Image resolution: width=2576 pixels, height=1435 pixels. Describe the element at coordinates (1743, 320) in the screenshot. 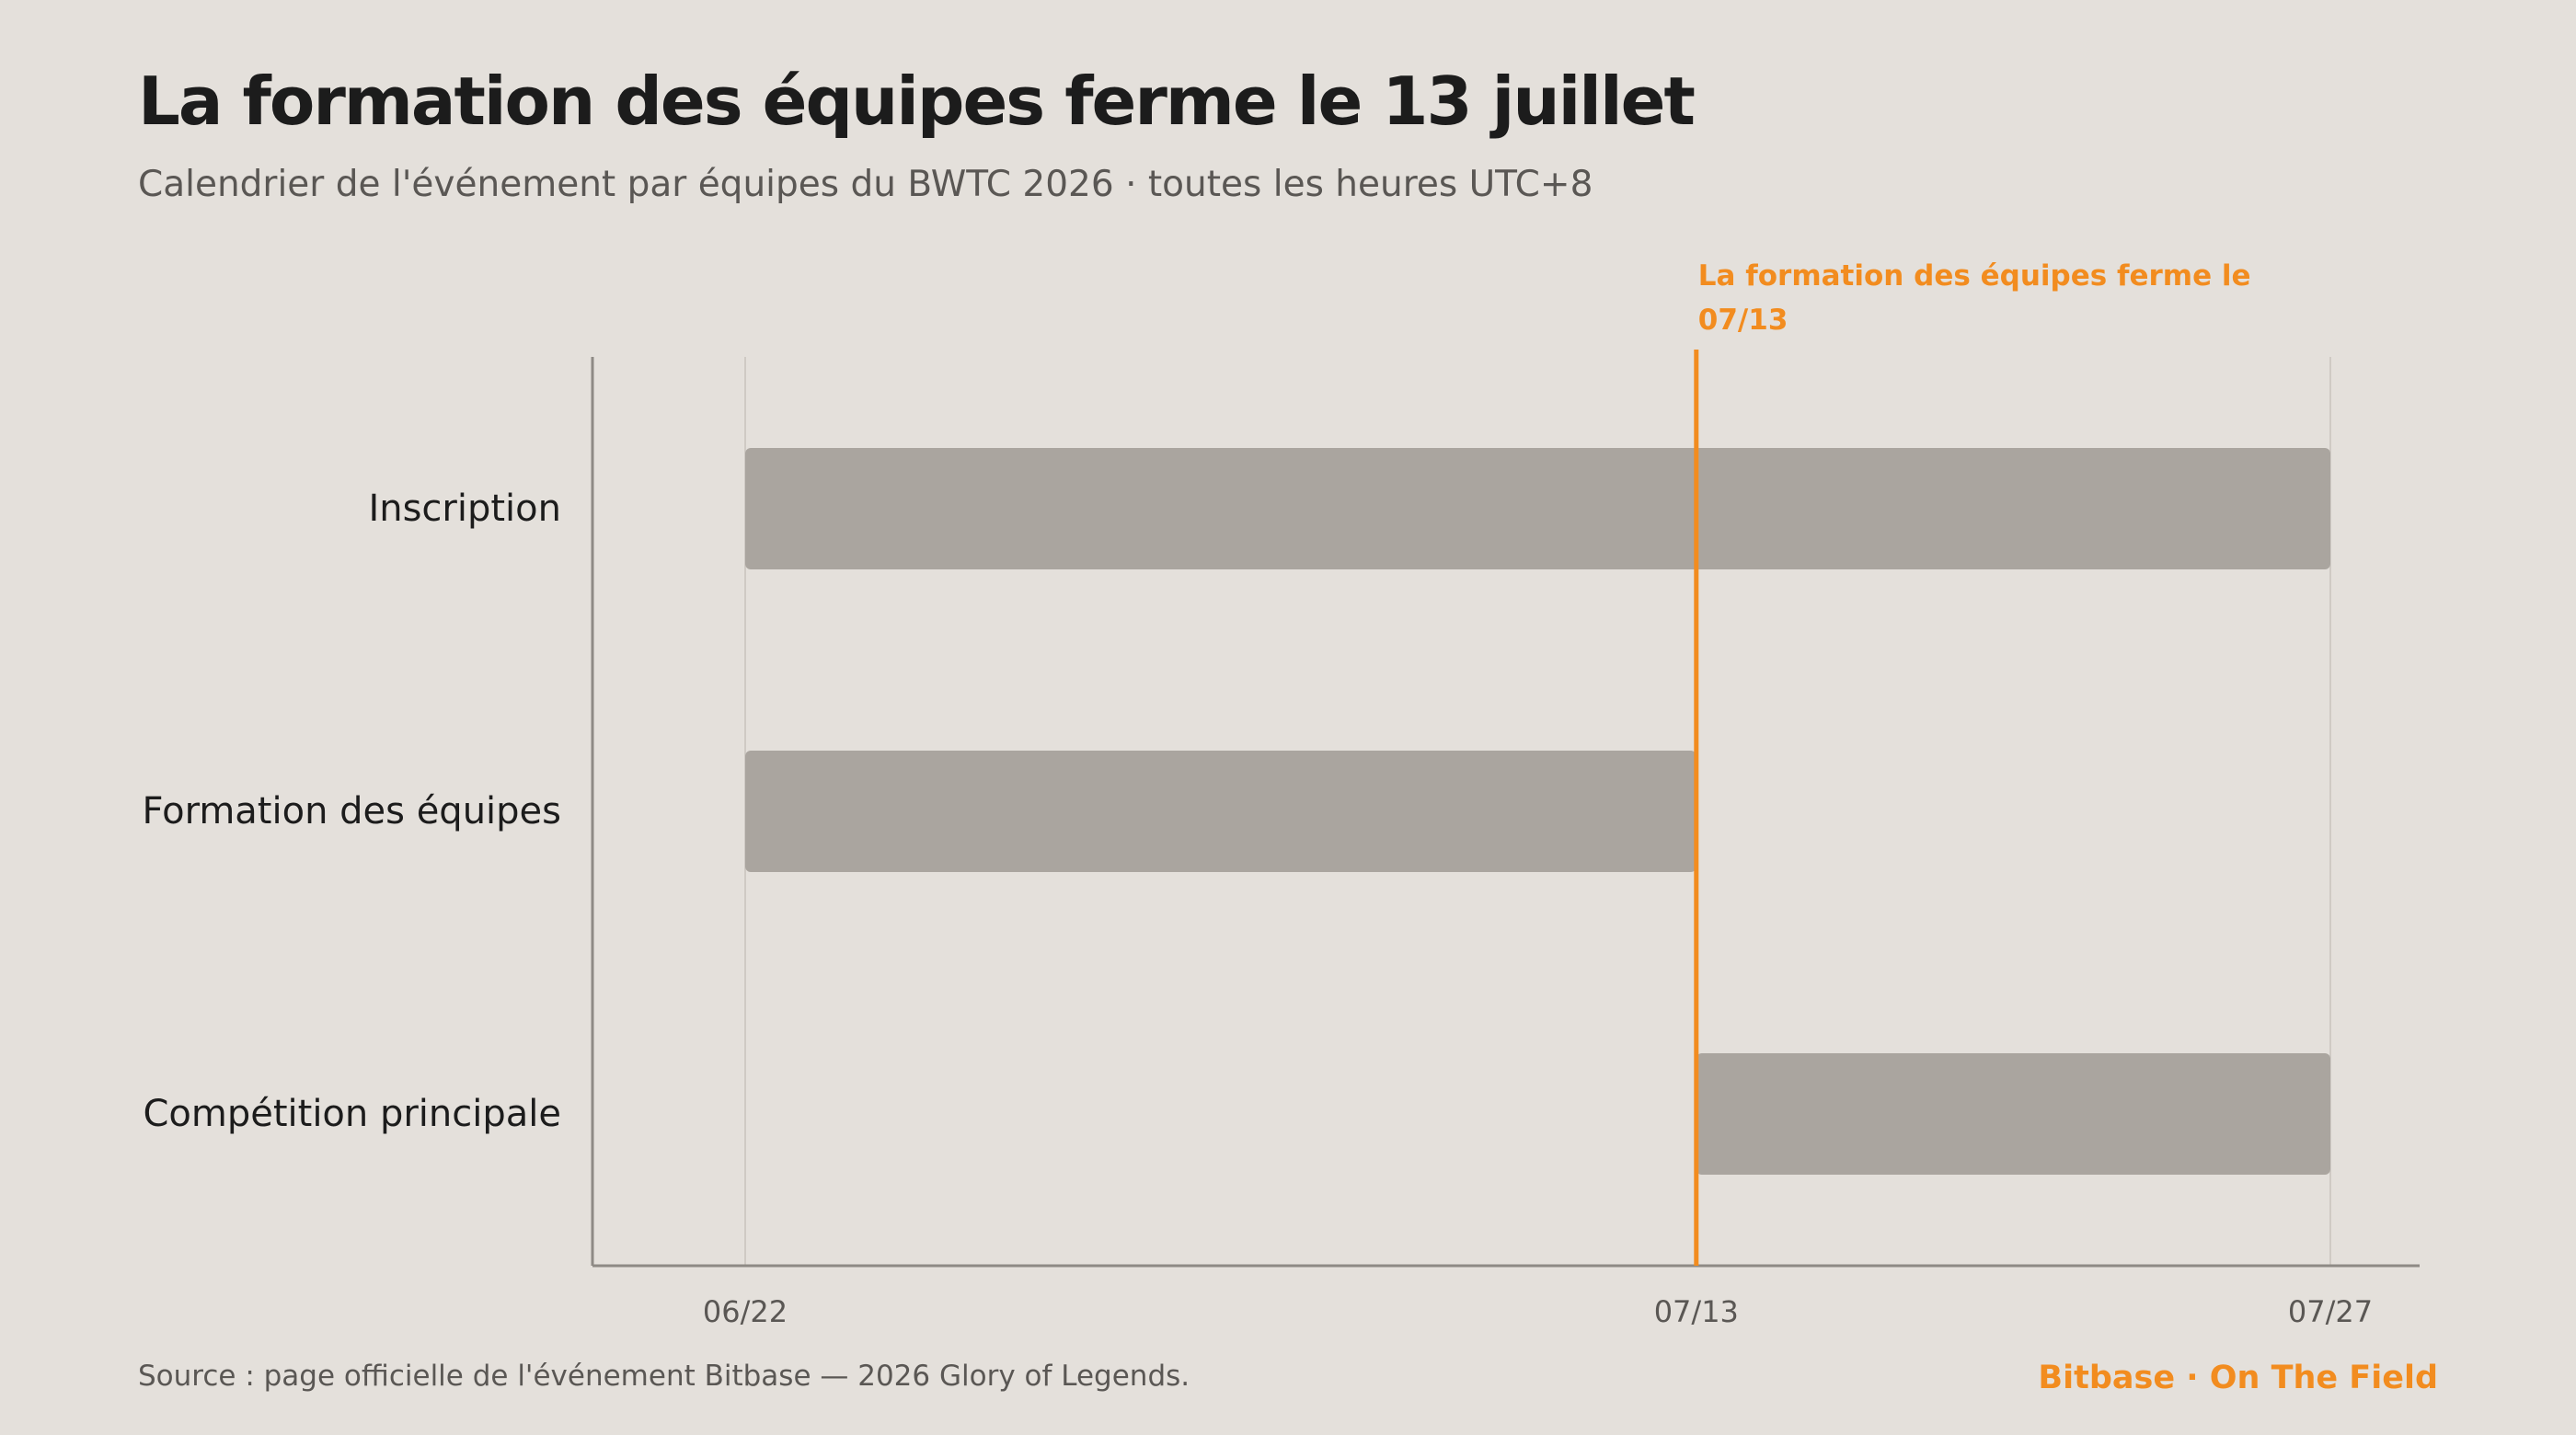

I see `deadline-annotation-line2: 07/13` at that location.